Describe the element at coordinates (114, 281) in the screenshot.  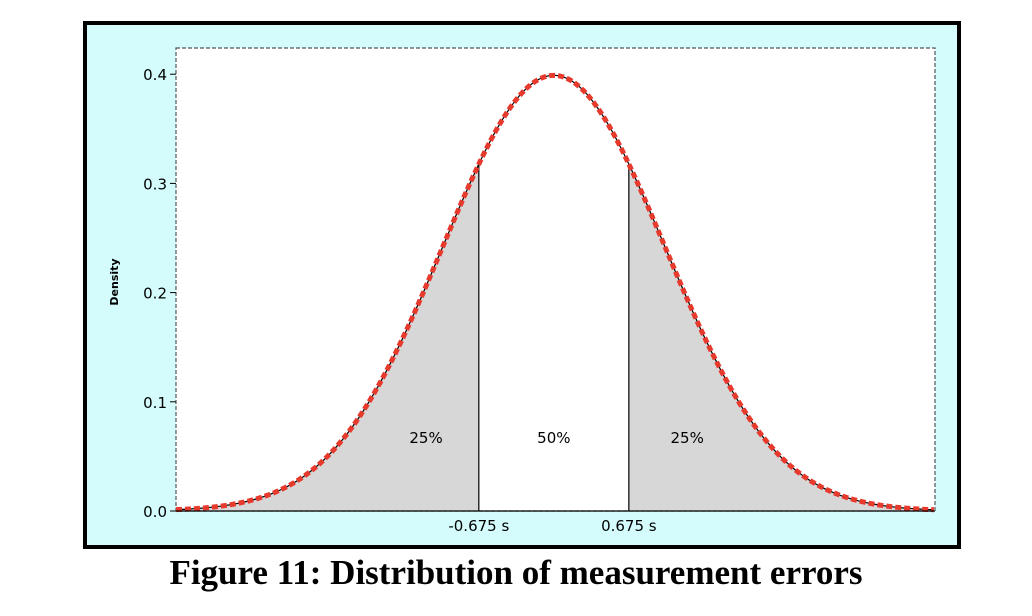
I see `y-axis-label: Density` at that location.